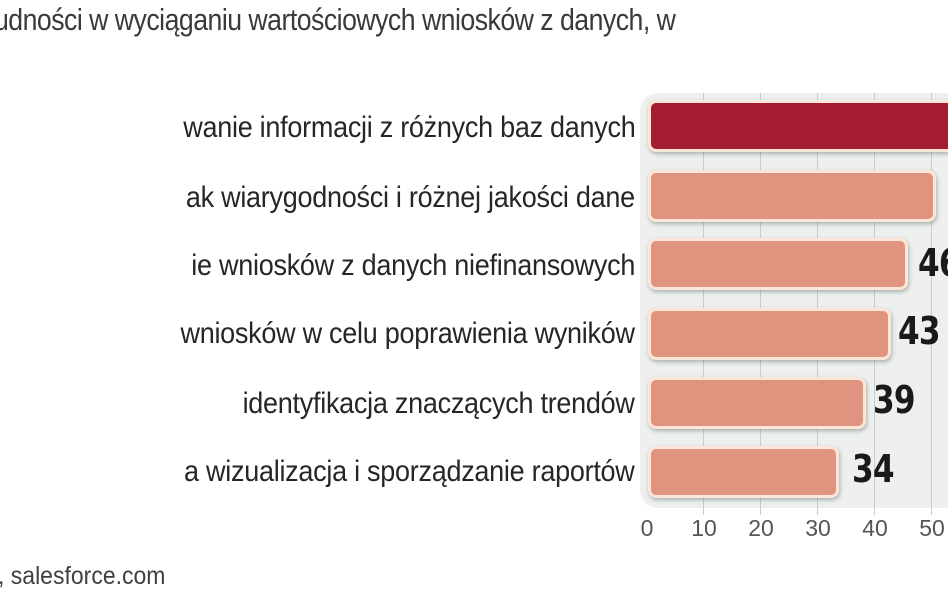  I want to click on bar-highlight, so click(798, 126).